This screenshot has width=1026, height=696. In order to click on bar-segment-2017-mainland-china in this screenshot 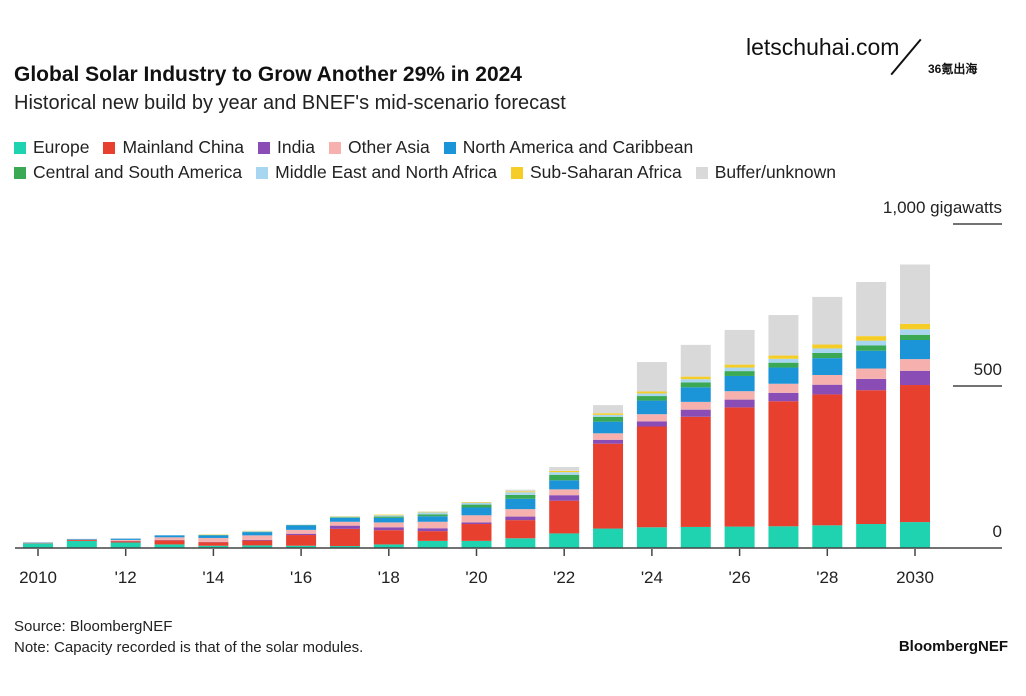, I will do `click(344, 537)`.